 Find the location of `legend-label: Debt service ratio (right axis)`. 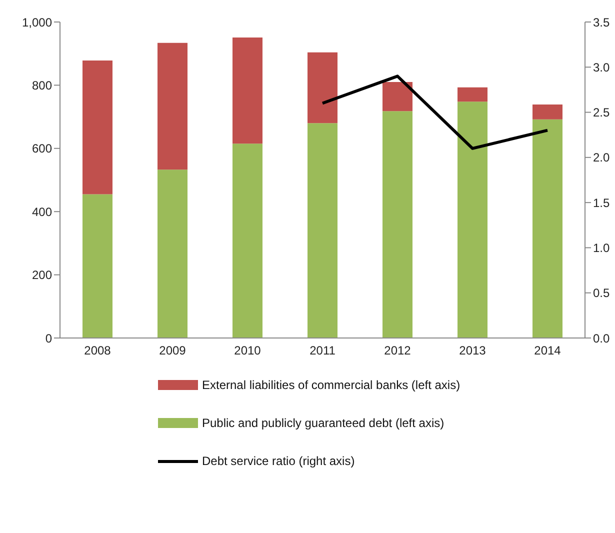

legend-label: Debt service ratio (right axis) is located at coordinates (278, 461).